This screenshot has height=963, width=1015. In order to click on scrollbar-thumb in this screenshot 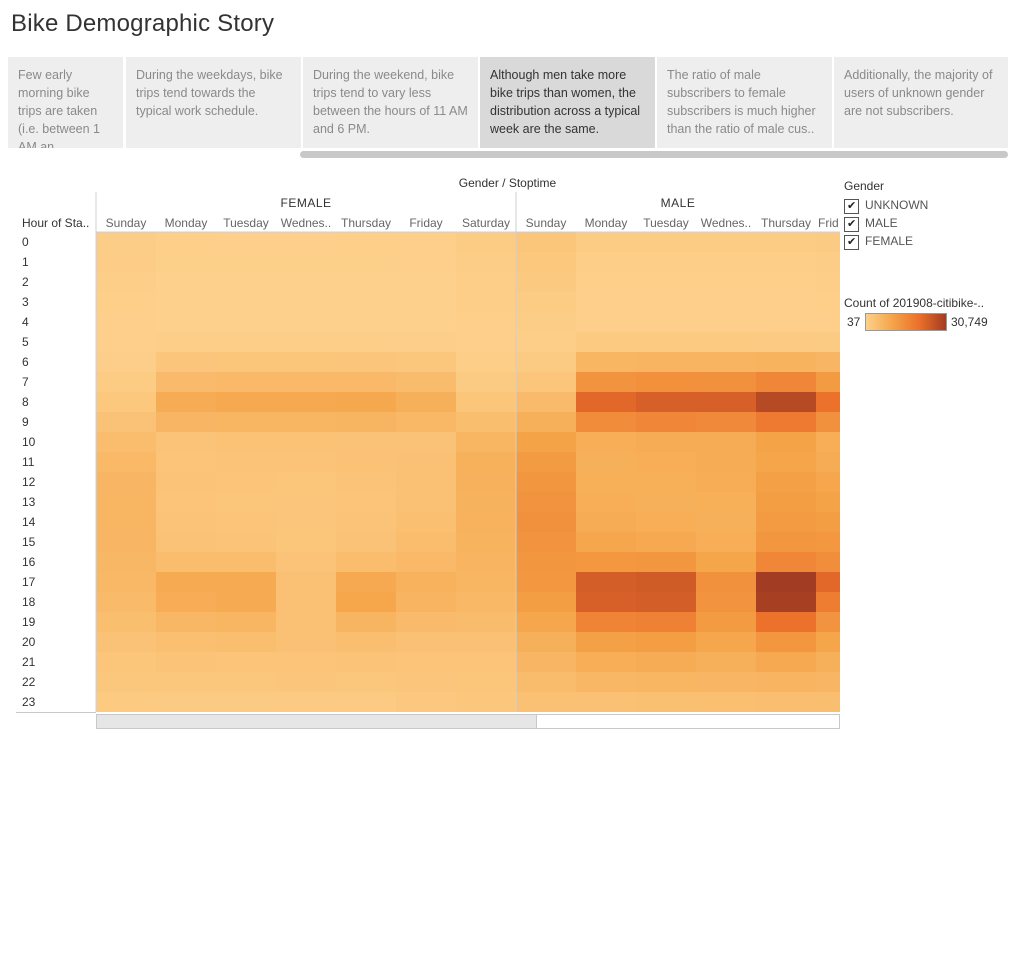, I will do `click(317, 721)`.